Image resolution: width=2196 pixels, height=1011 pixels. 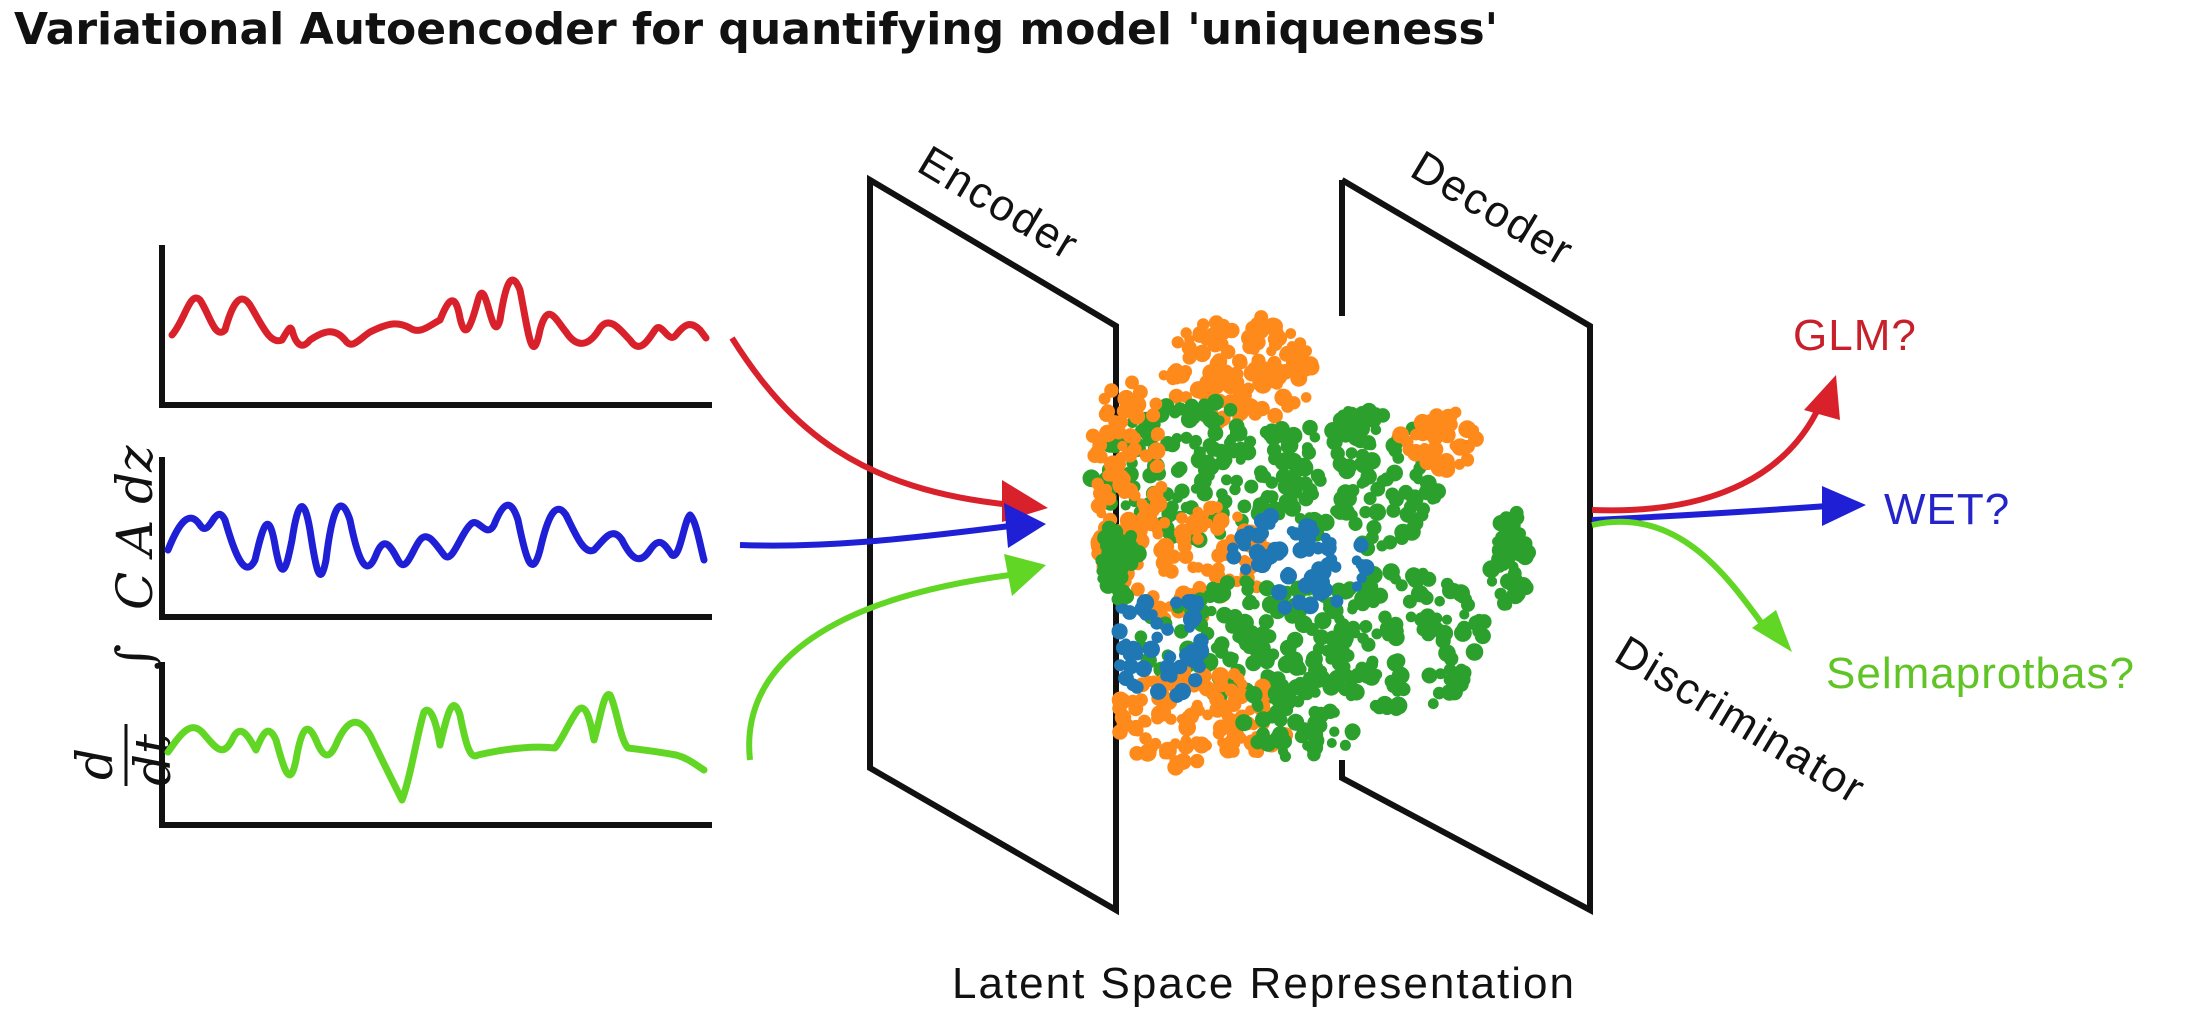 What do you see at coordinates (875, 536) in the screenshot?
I see `blue-input-arrow` at bounding box center [875, 536].